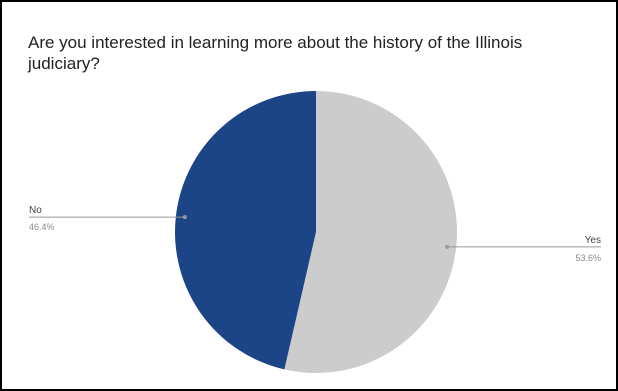  I want to click on leader-dot-no, so click(184, 217).